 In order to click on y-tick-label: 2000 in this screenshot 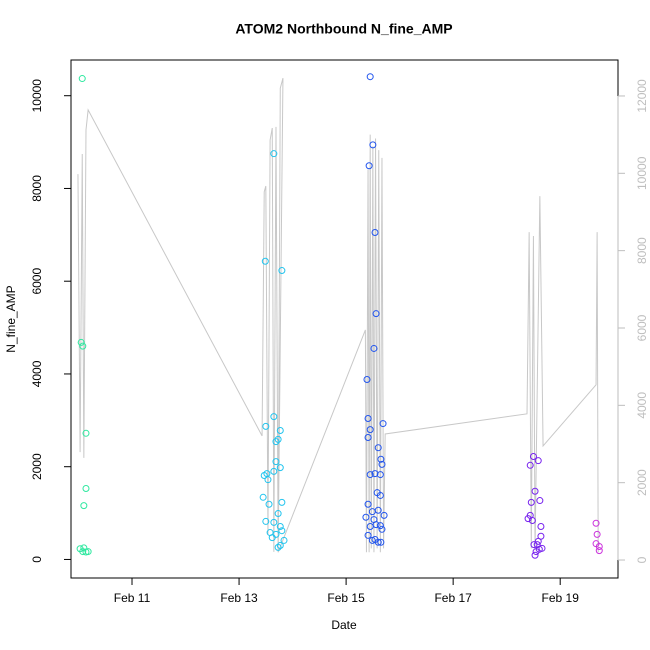, I will do `click(37, 466)`.